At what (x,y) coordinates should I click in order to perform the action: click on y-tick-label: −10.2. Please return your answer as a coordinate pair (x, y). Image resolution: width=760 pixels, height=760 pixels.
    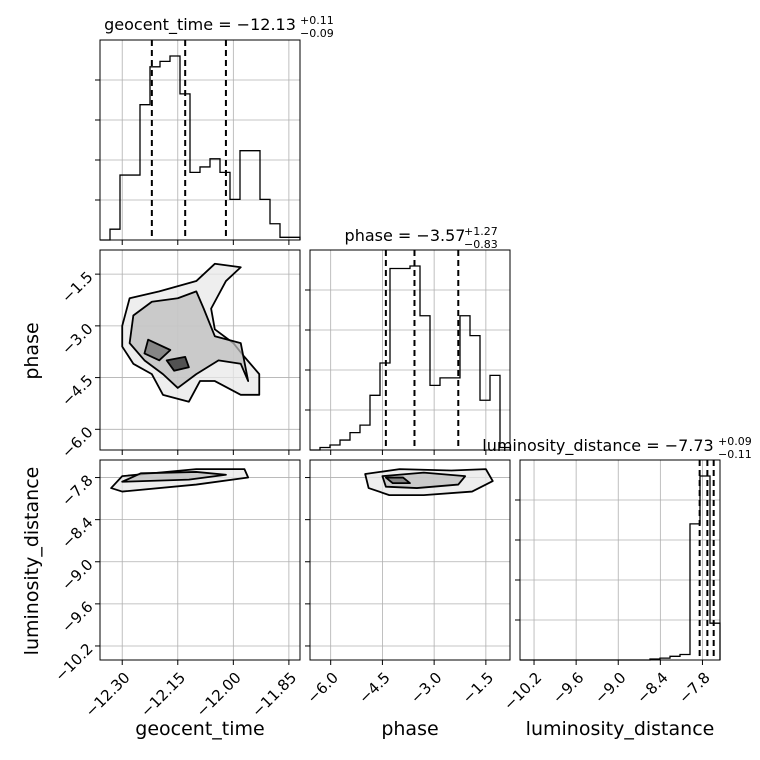
    Looking at the image, I should click on (73, 662).